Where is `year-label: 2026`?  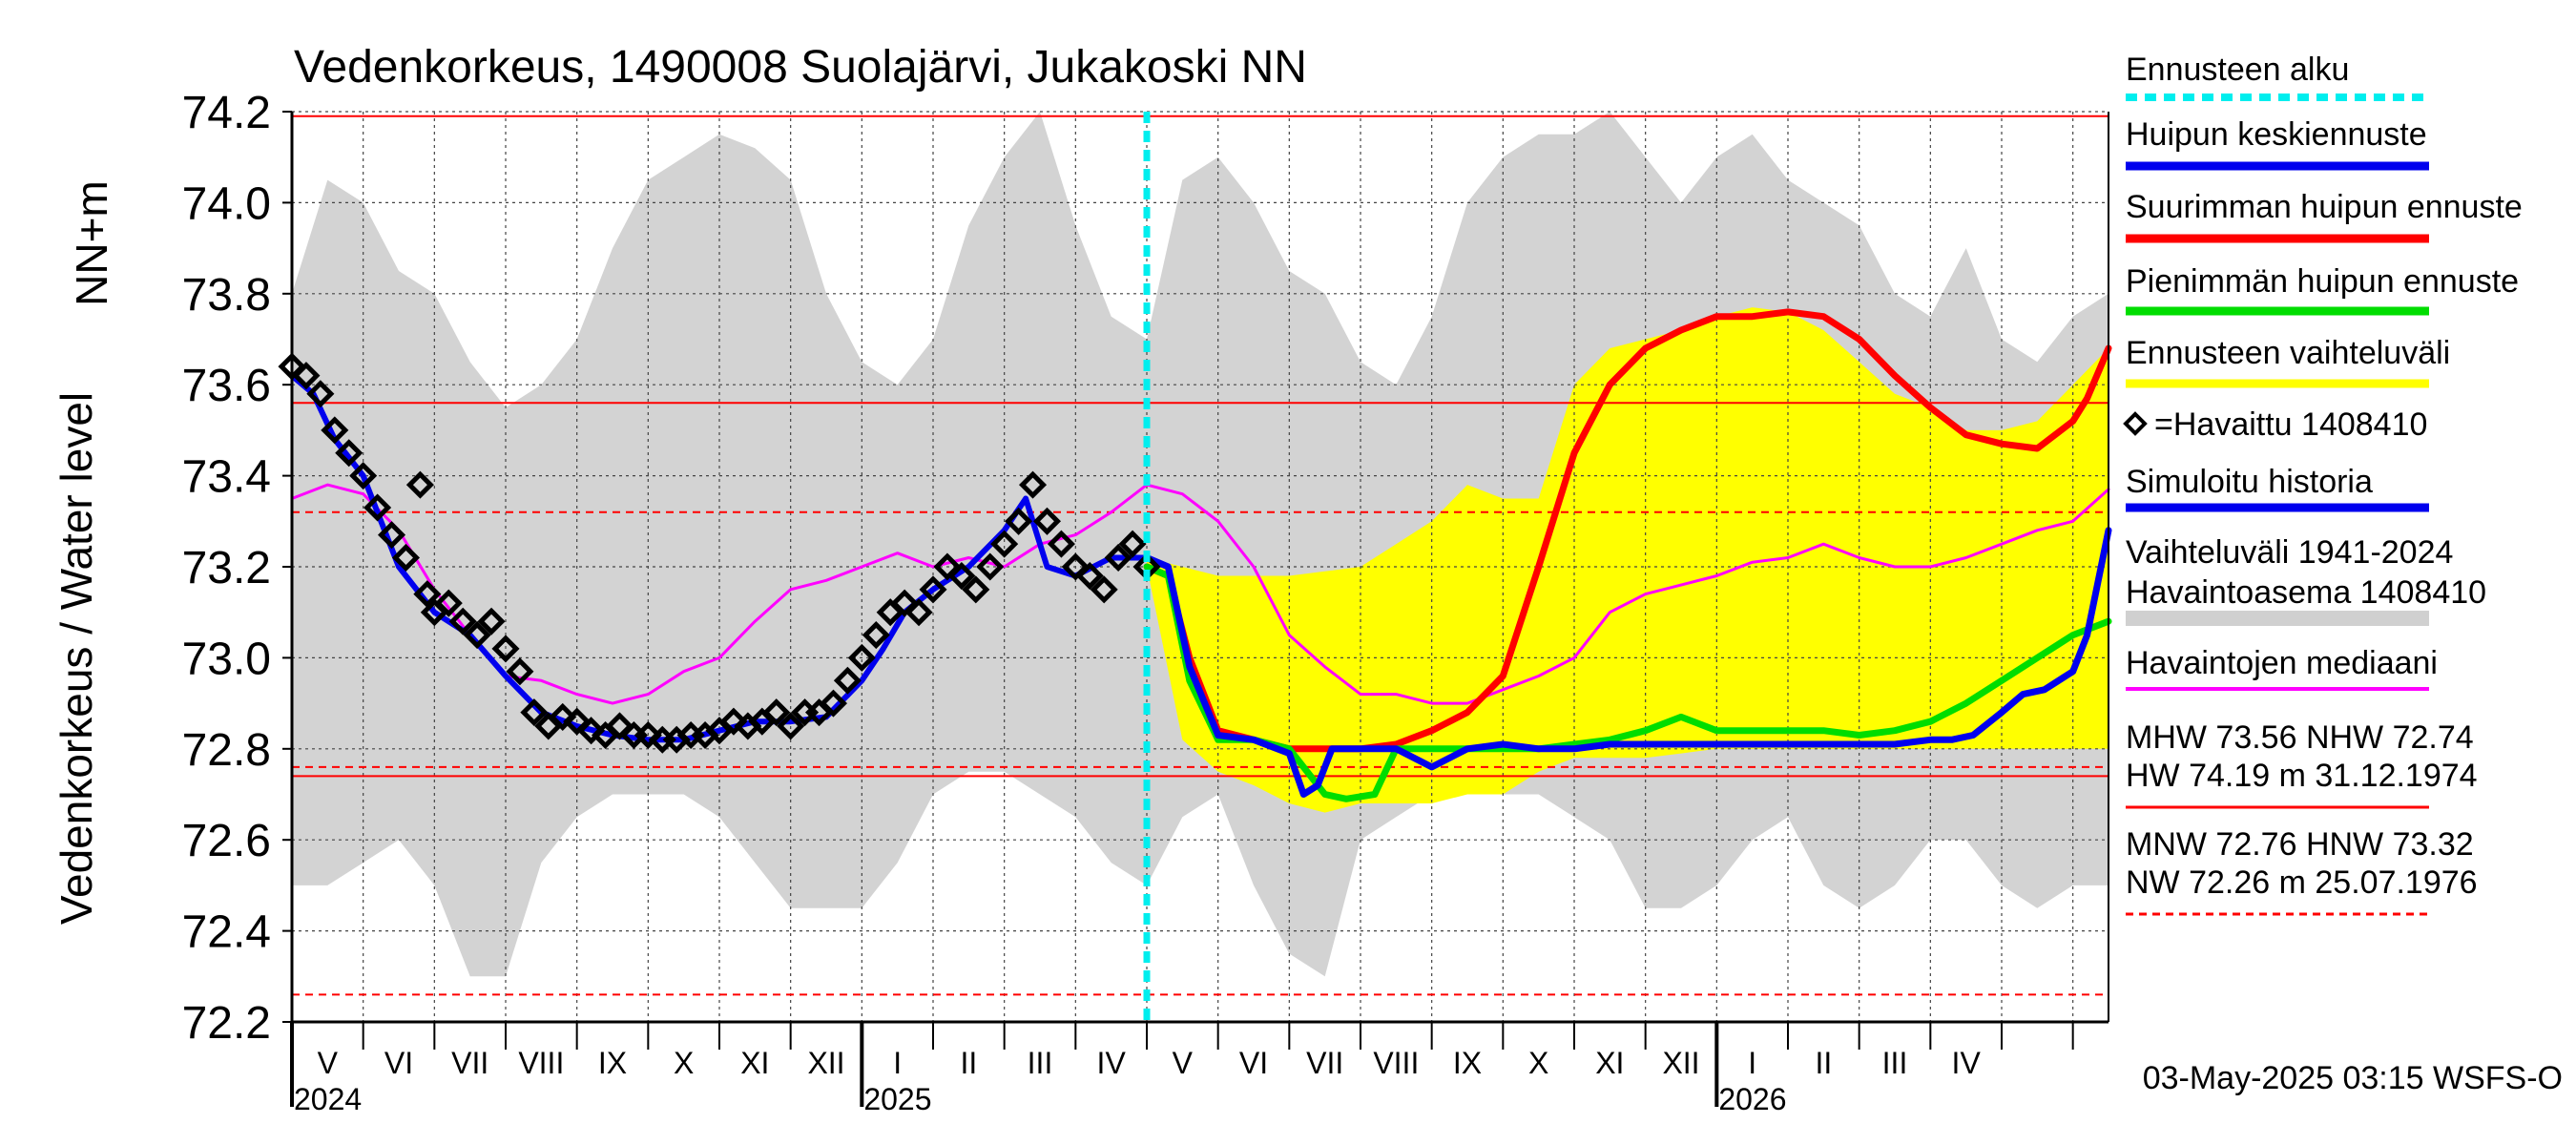 year-label: 2026 is located at coordinates (1752, 1099).